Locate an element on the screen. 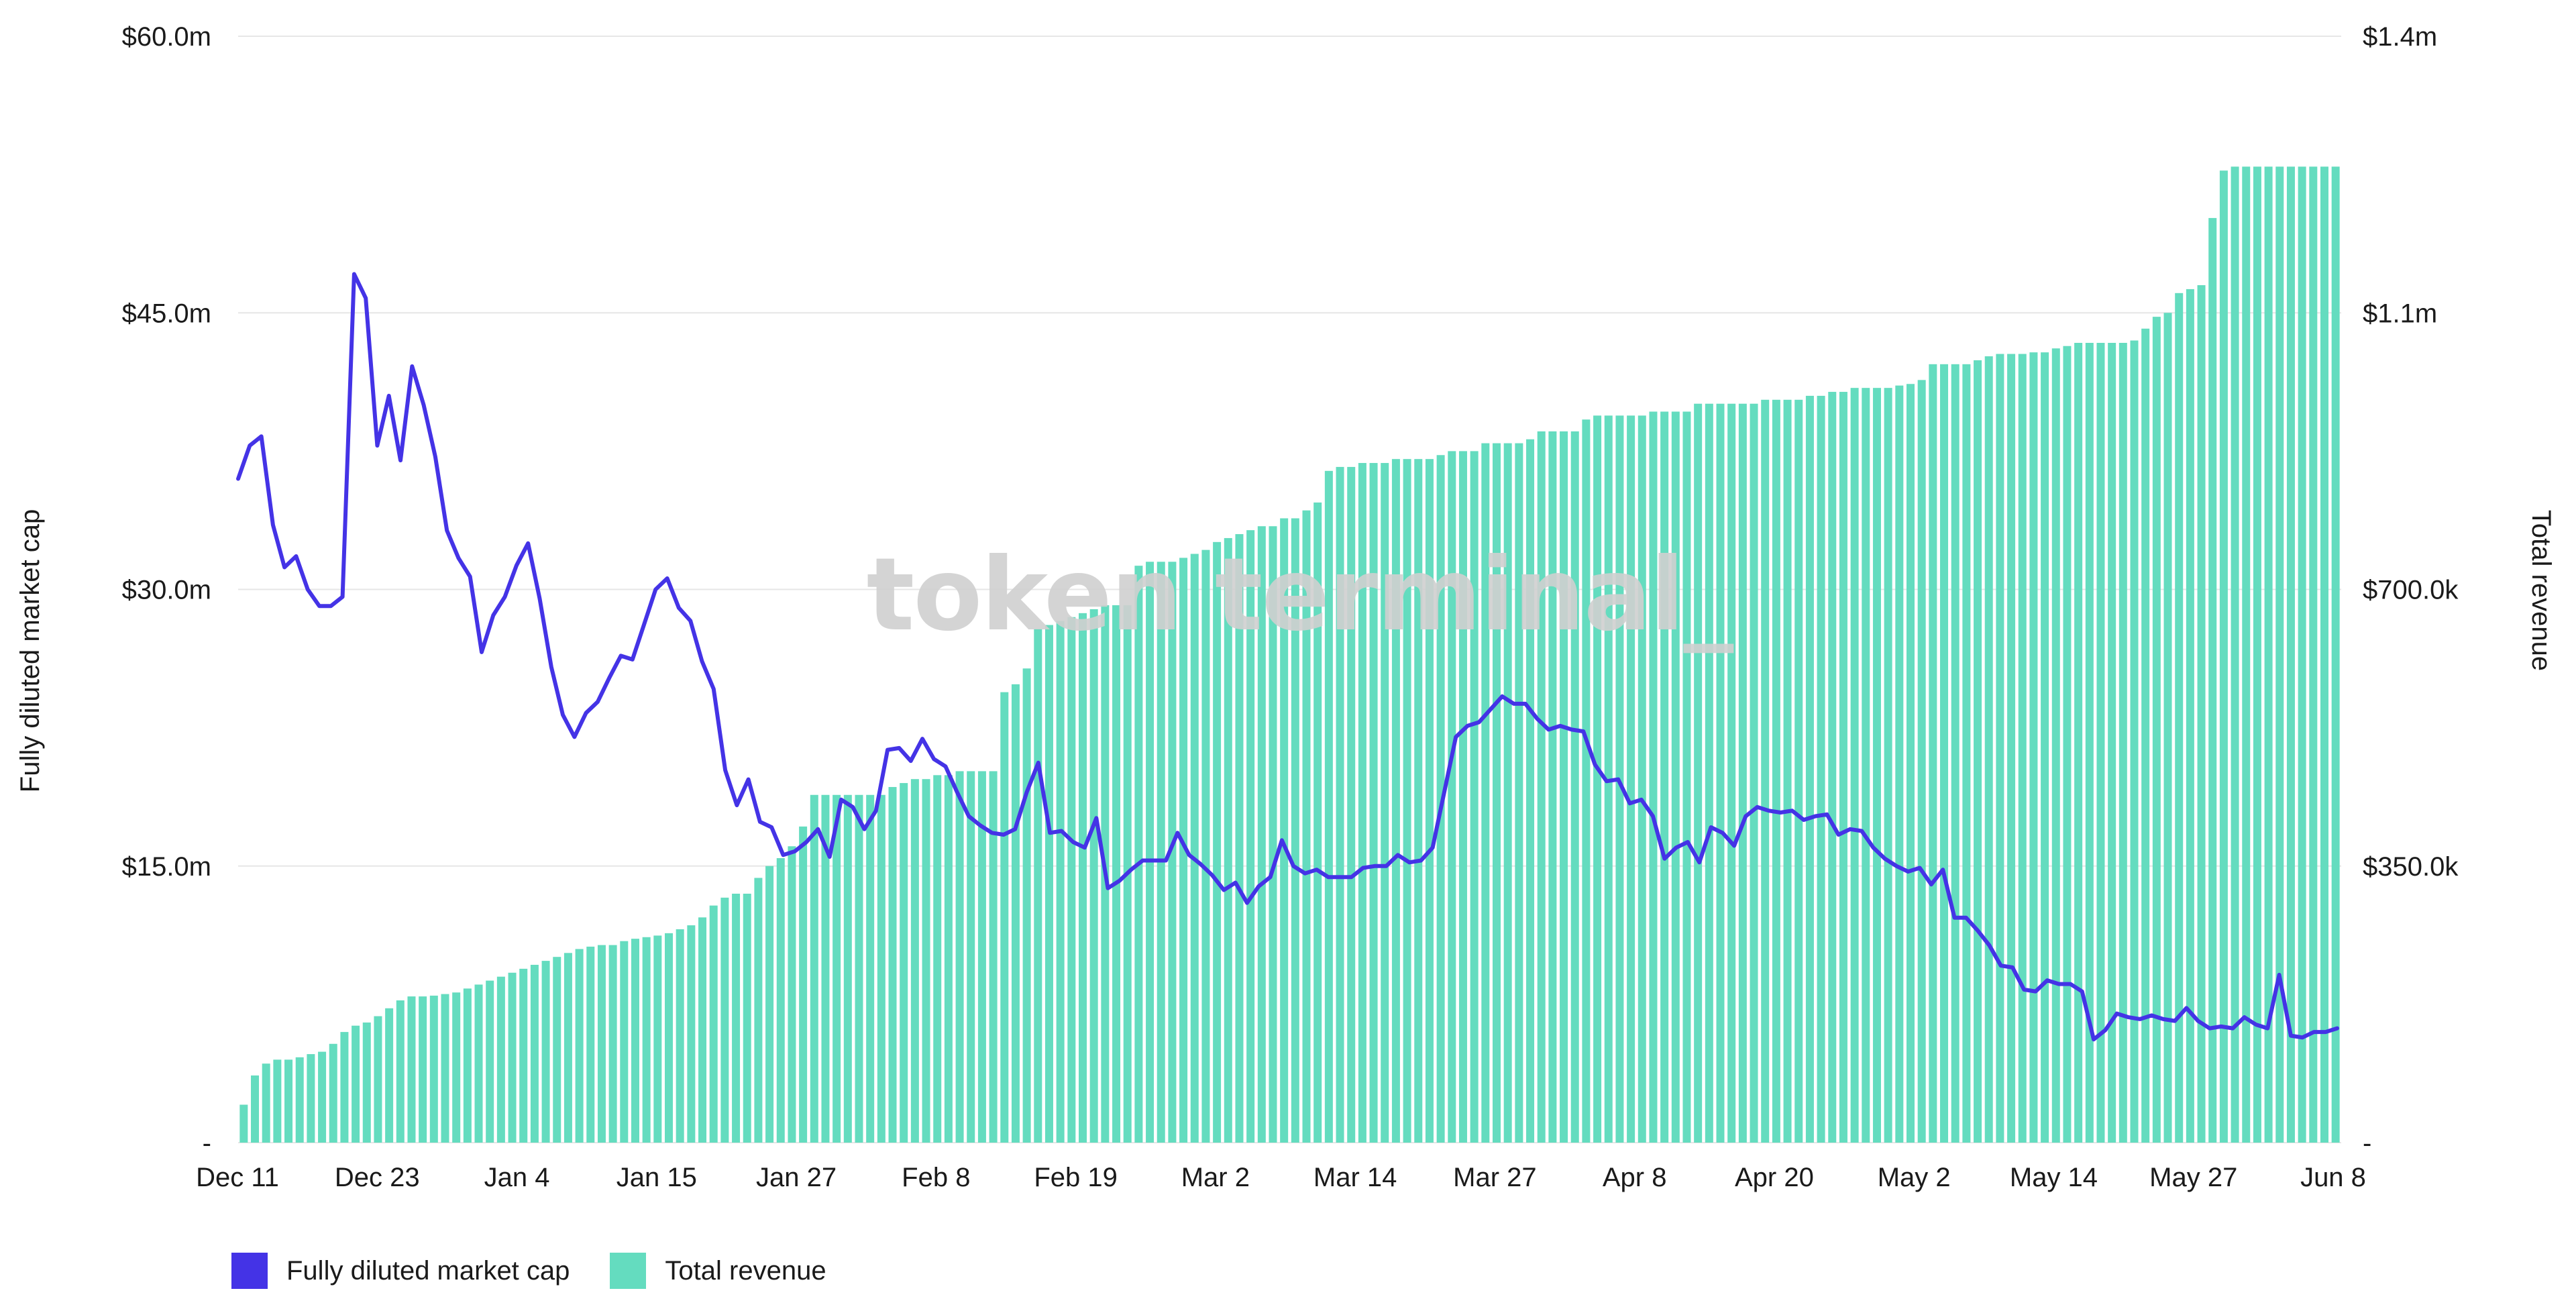 The height and width of the screenshot is (1305, 2576). legend-item-market-cap: Fully diluted market cap is located at coordinates (400, 1271).